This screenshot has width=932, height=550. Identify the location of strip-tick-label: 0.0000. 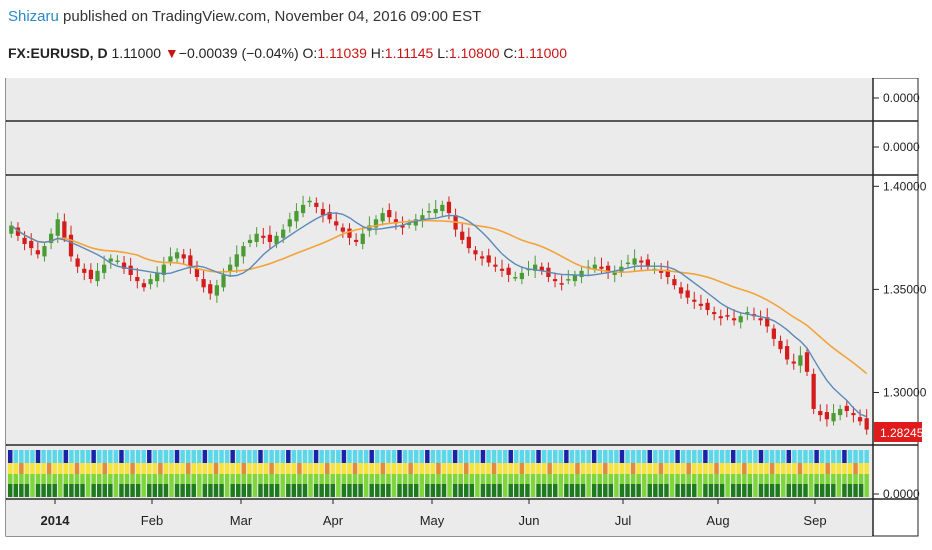
(901, 494).